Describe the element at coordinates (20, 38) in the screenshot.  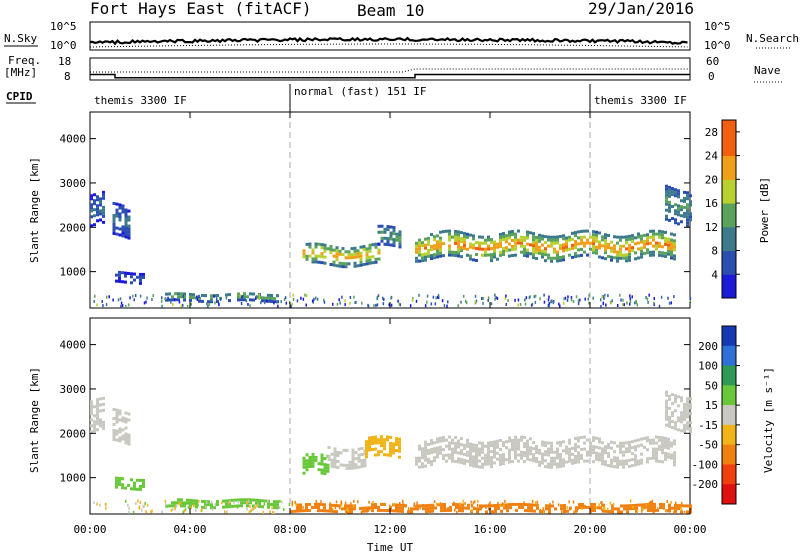
I see `nsky-label: N.Sky` at that location.